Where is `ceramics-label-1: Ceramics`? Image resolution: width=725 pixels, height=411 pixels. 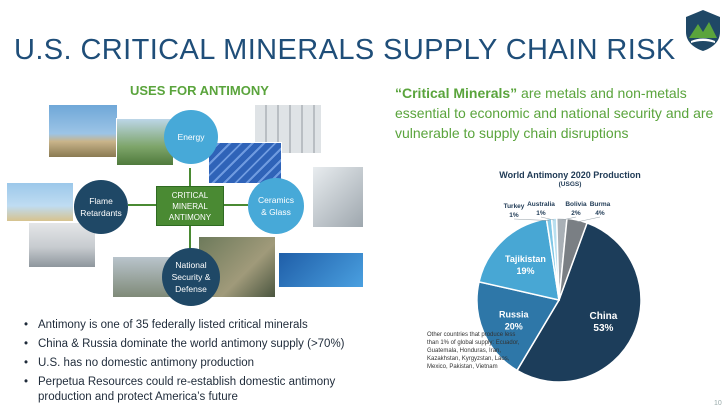 ceramics-label-1: Ceramics is located at coordinates (276, 200).